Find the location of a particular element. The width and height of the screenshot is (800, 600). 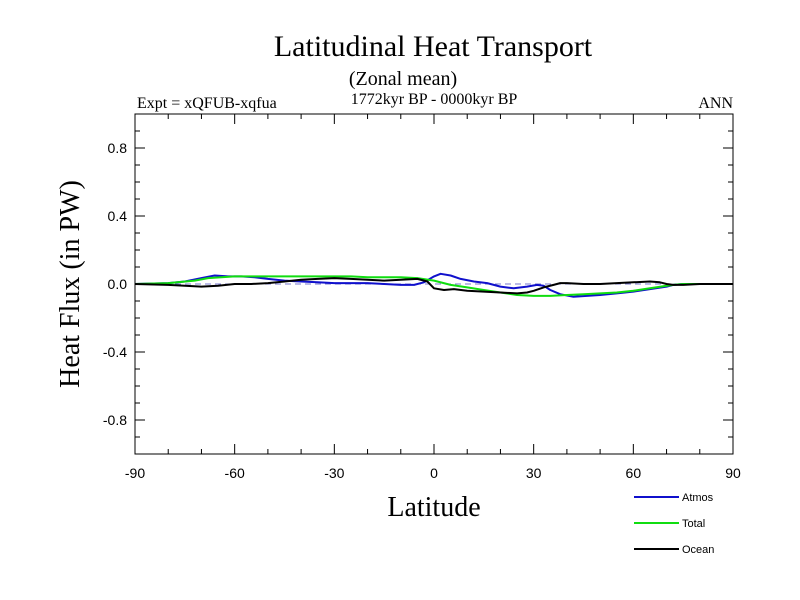

x-tick-label: 0 is located at coordinates (434, 473).